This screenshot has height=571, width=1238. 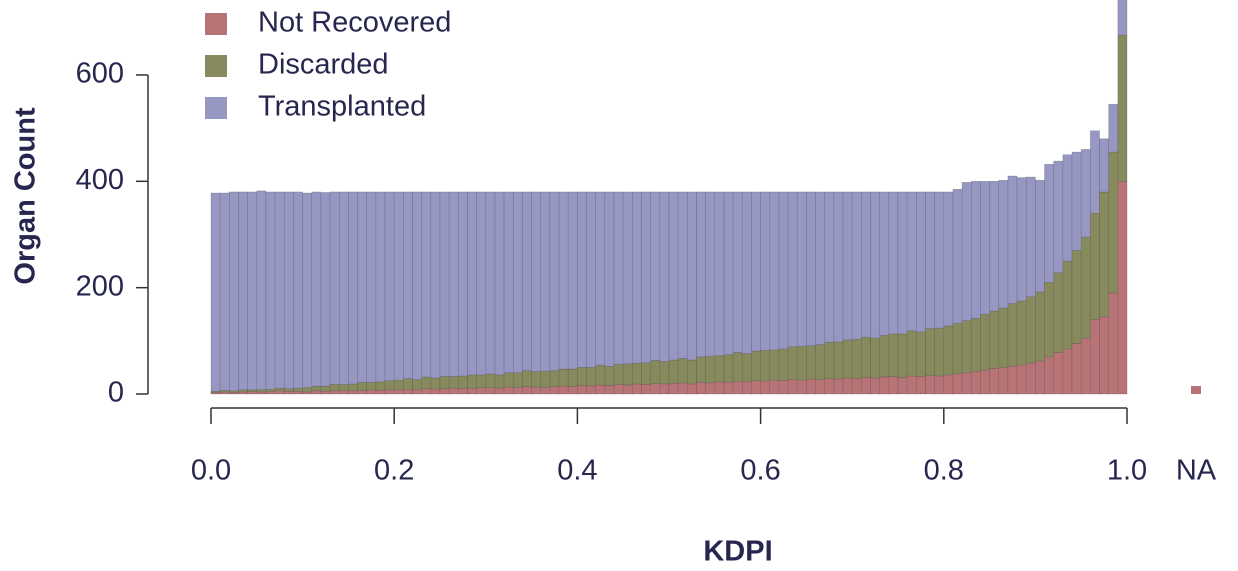 I want to click on x-tick-label: 0.6, so click(x=760, y=471).